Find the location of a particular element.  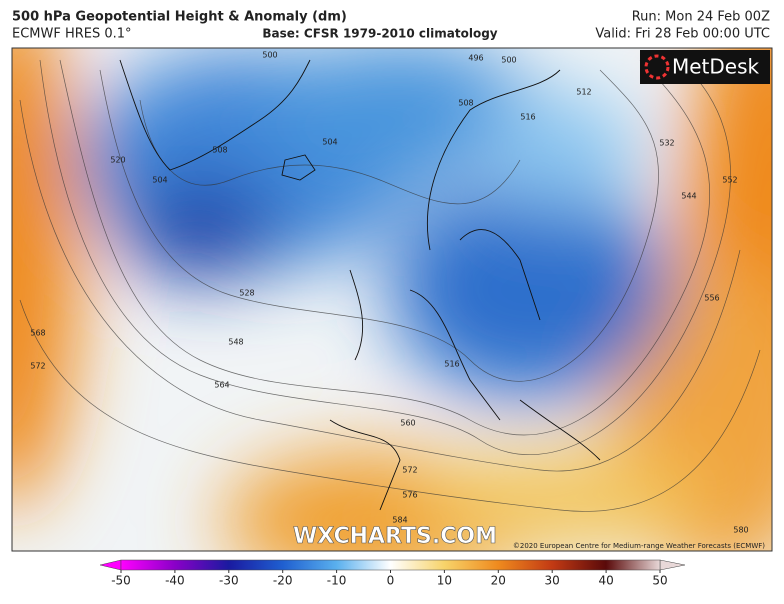

contour-label: 552 is located at coordinates (729, 180).